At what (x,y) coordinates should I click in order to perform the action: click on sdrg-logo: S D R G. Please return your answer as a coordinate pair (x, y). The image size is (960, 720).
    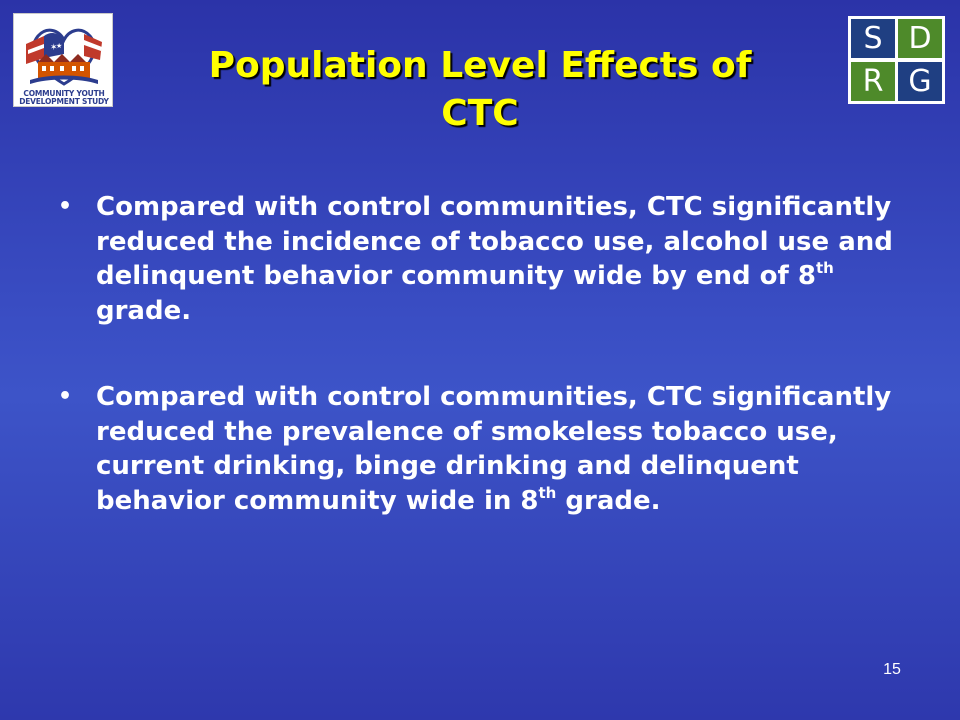
    Looking at the image, I should click on (896, 60).